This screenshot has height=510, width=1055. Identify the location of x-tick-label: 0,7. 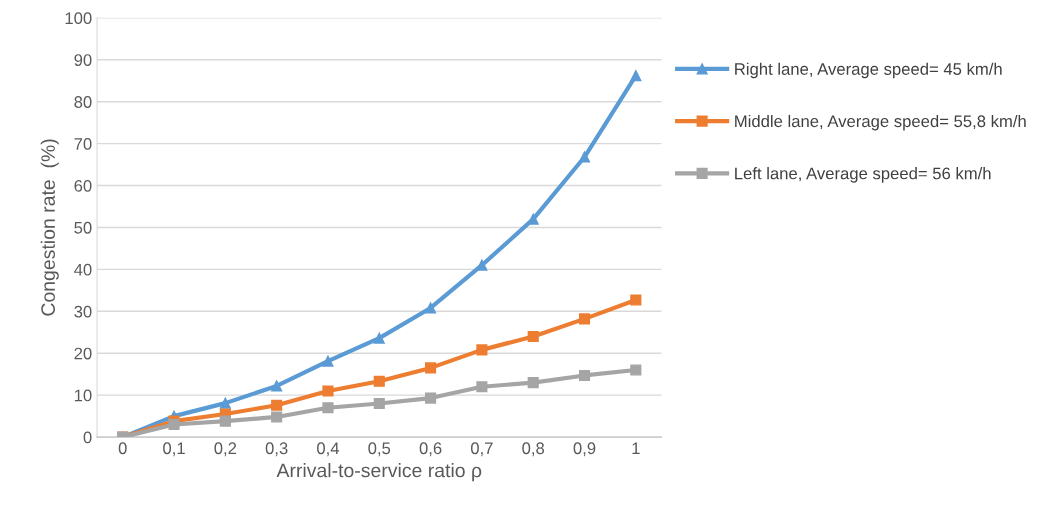
(481, 449).